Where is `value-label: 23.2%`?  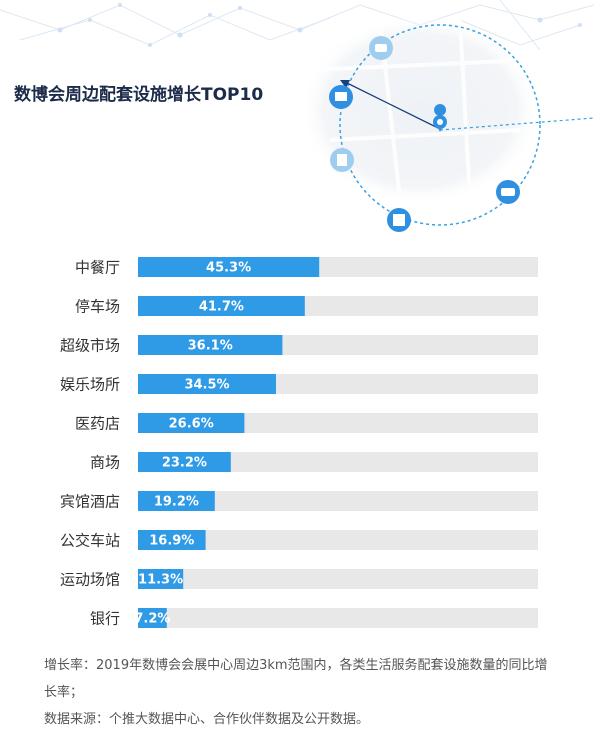
value-label: 23.2% is located at coordinates (184, 463).